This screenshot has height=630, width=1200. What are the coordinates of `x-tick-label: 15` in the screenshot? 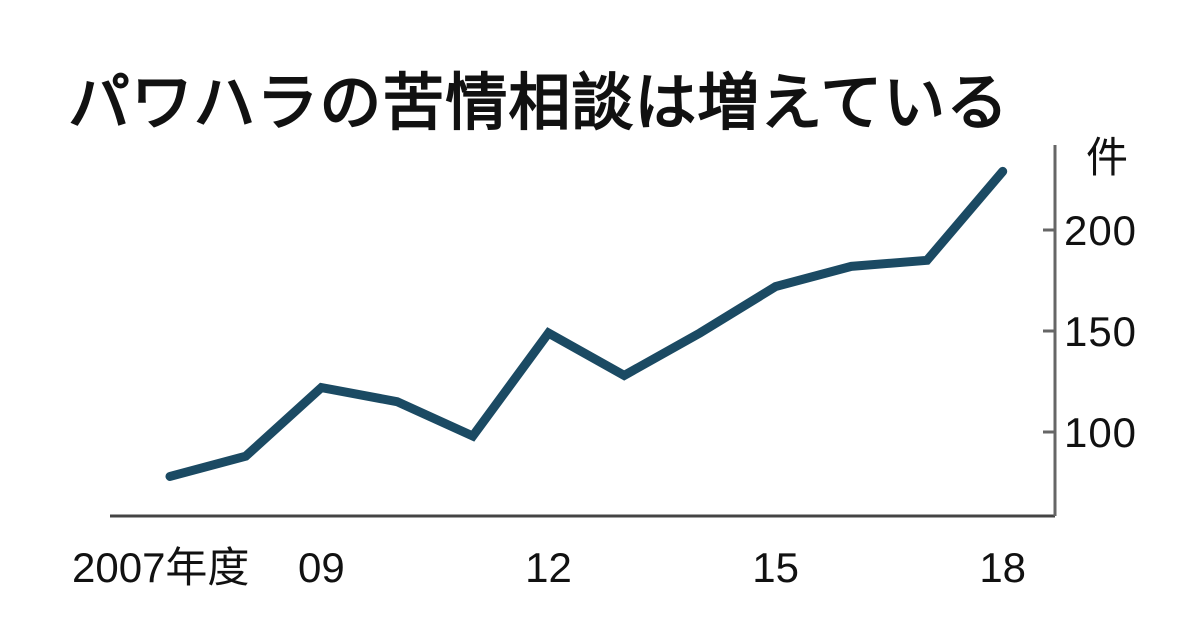 It's located at (775, 567).